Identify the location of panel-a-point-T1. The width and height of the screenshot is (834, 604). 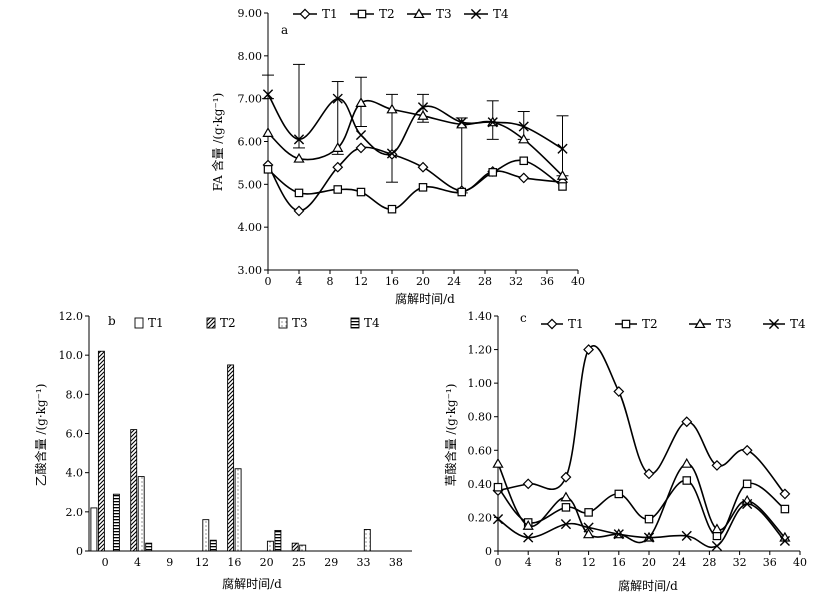
(524, 178).